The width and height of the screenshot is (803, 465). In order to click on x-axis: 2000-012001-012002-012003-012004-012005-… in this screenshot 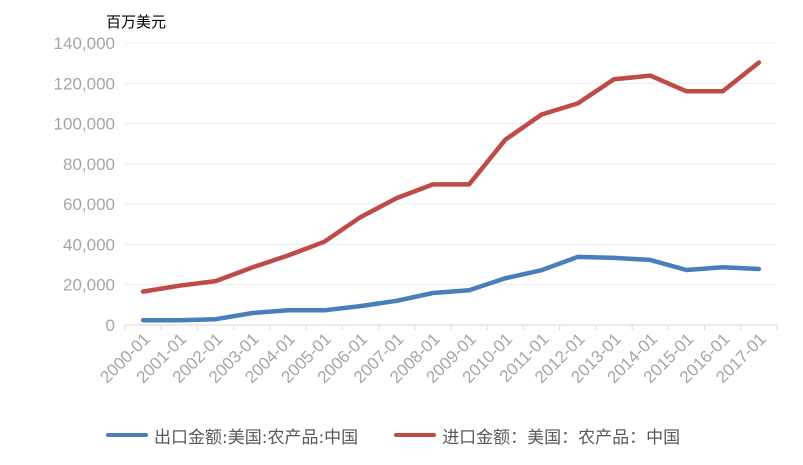, I will do `click(437, 355)`.